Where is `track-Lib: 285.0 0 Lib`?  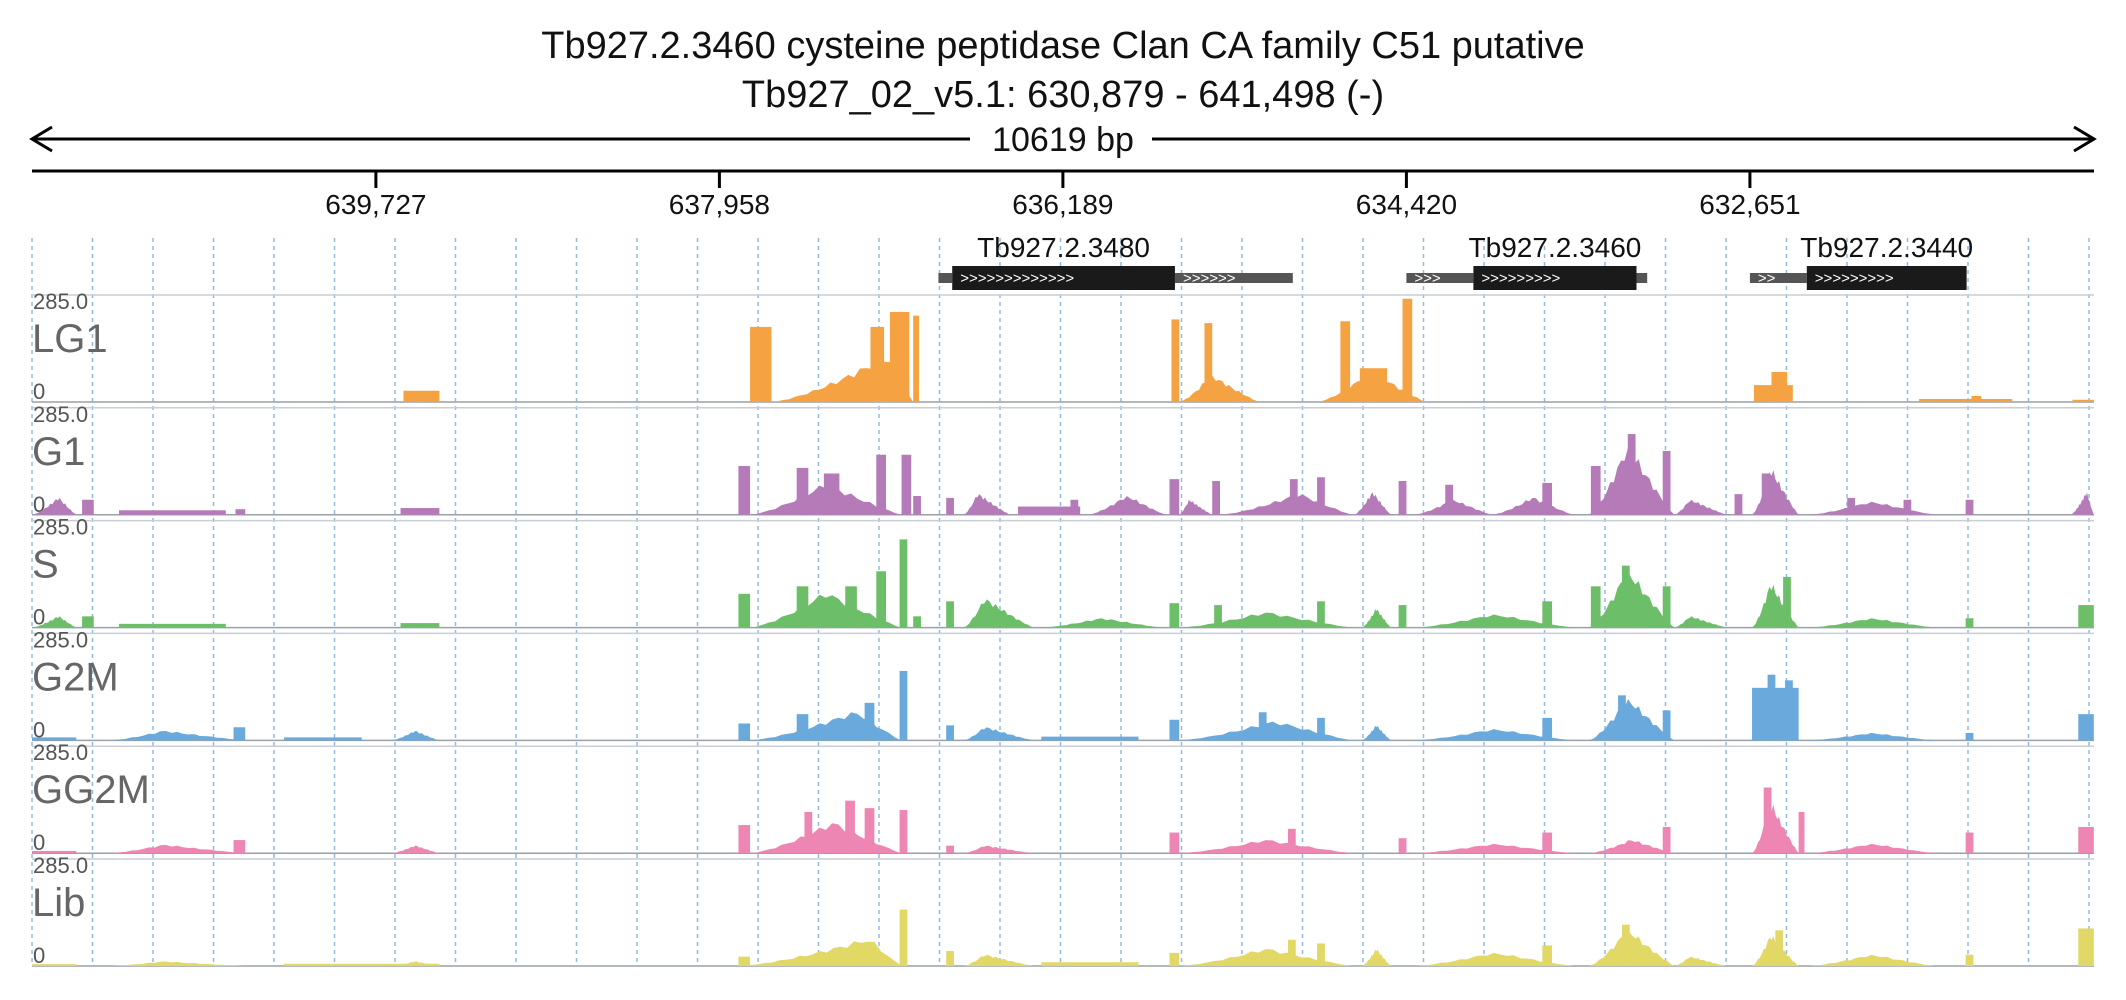
track-Lib: 285.0 0 Lib is located at coordinates (1063, 910).